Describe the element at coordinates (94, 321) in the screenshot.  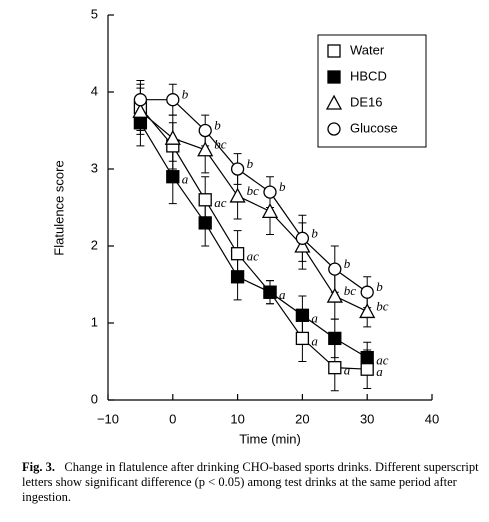
I see `y-tick-label: 1` at that location.